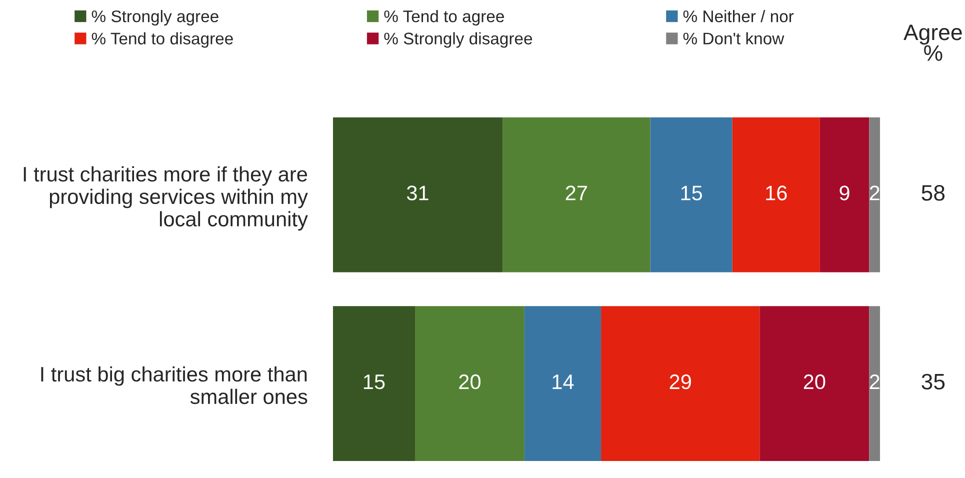  I want to click on text: 35, so click(933, 382).